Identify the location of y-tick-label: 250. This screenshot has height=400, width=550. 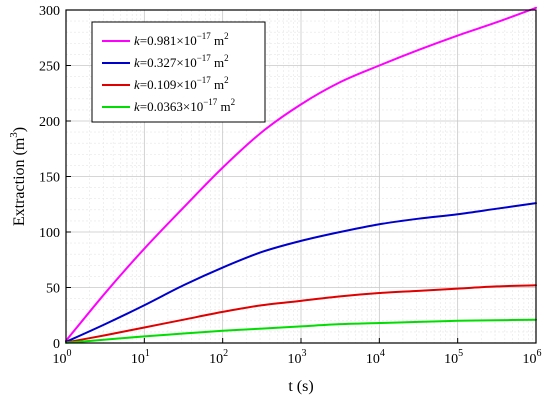
(49, 67).